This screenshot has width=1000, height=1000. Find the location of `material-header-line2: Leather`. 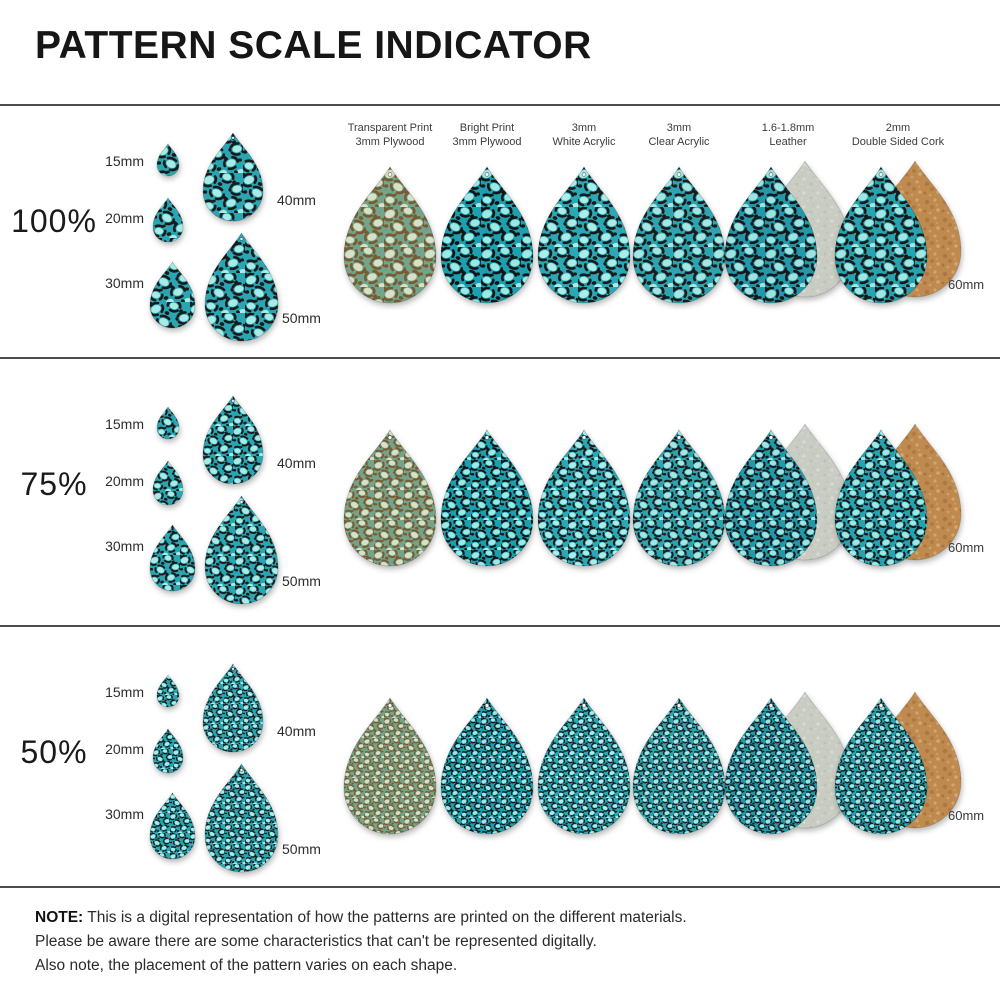

material-header-line2: Leather is located at coordinates (788, 142).